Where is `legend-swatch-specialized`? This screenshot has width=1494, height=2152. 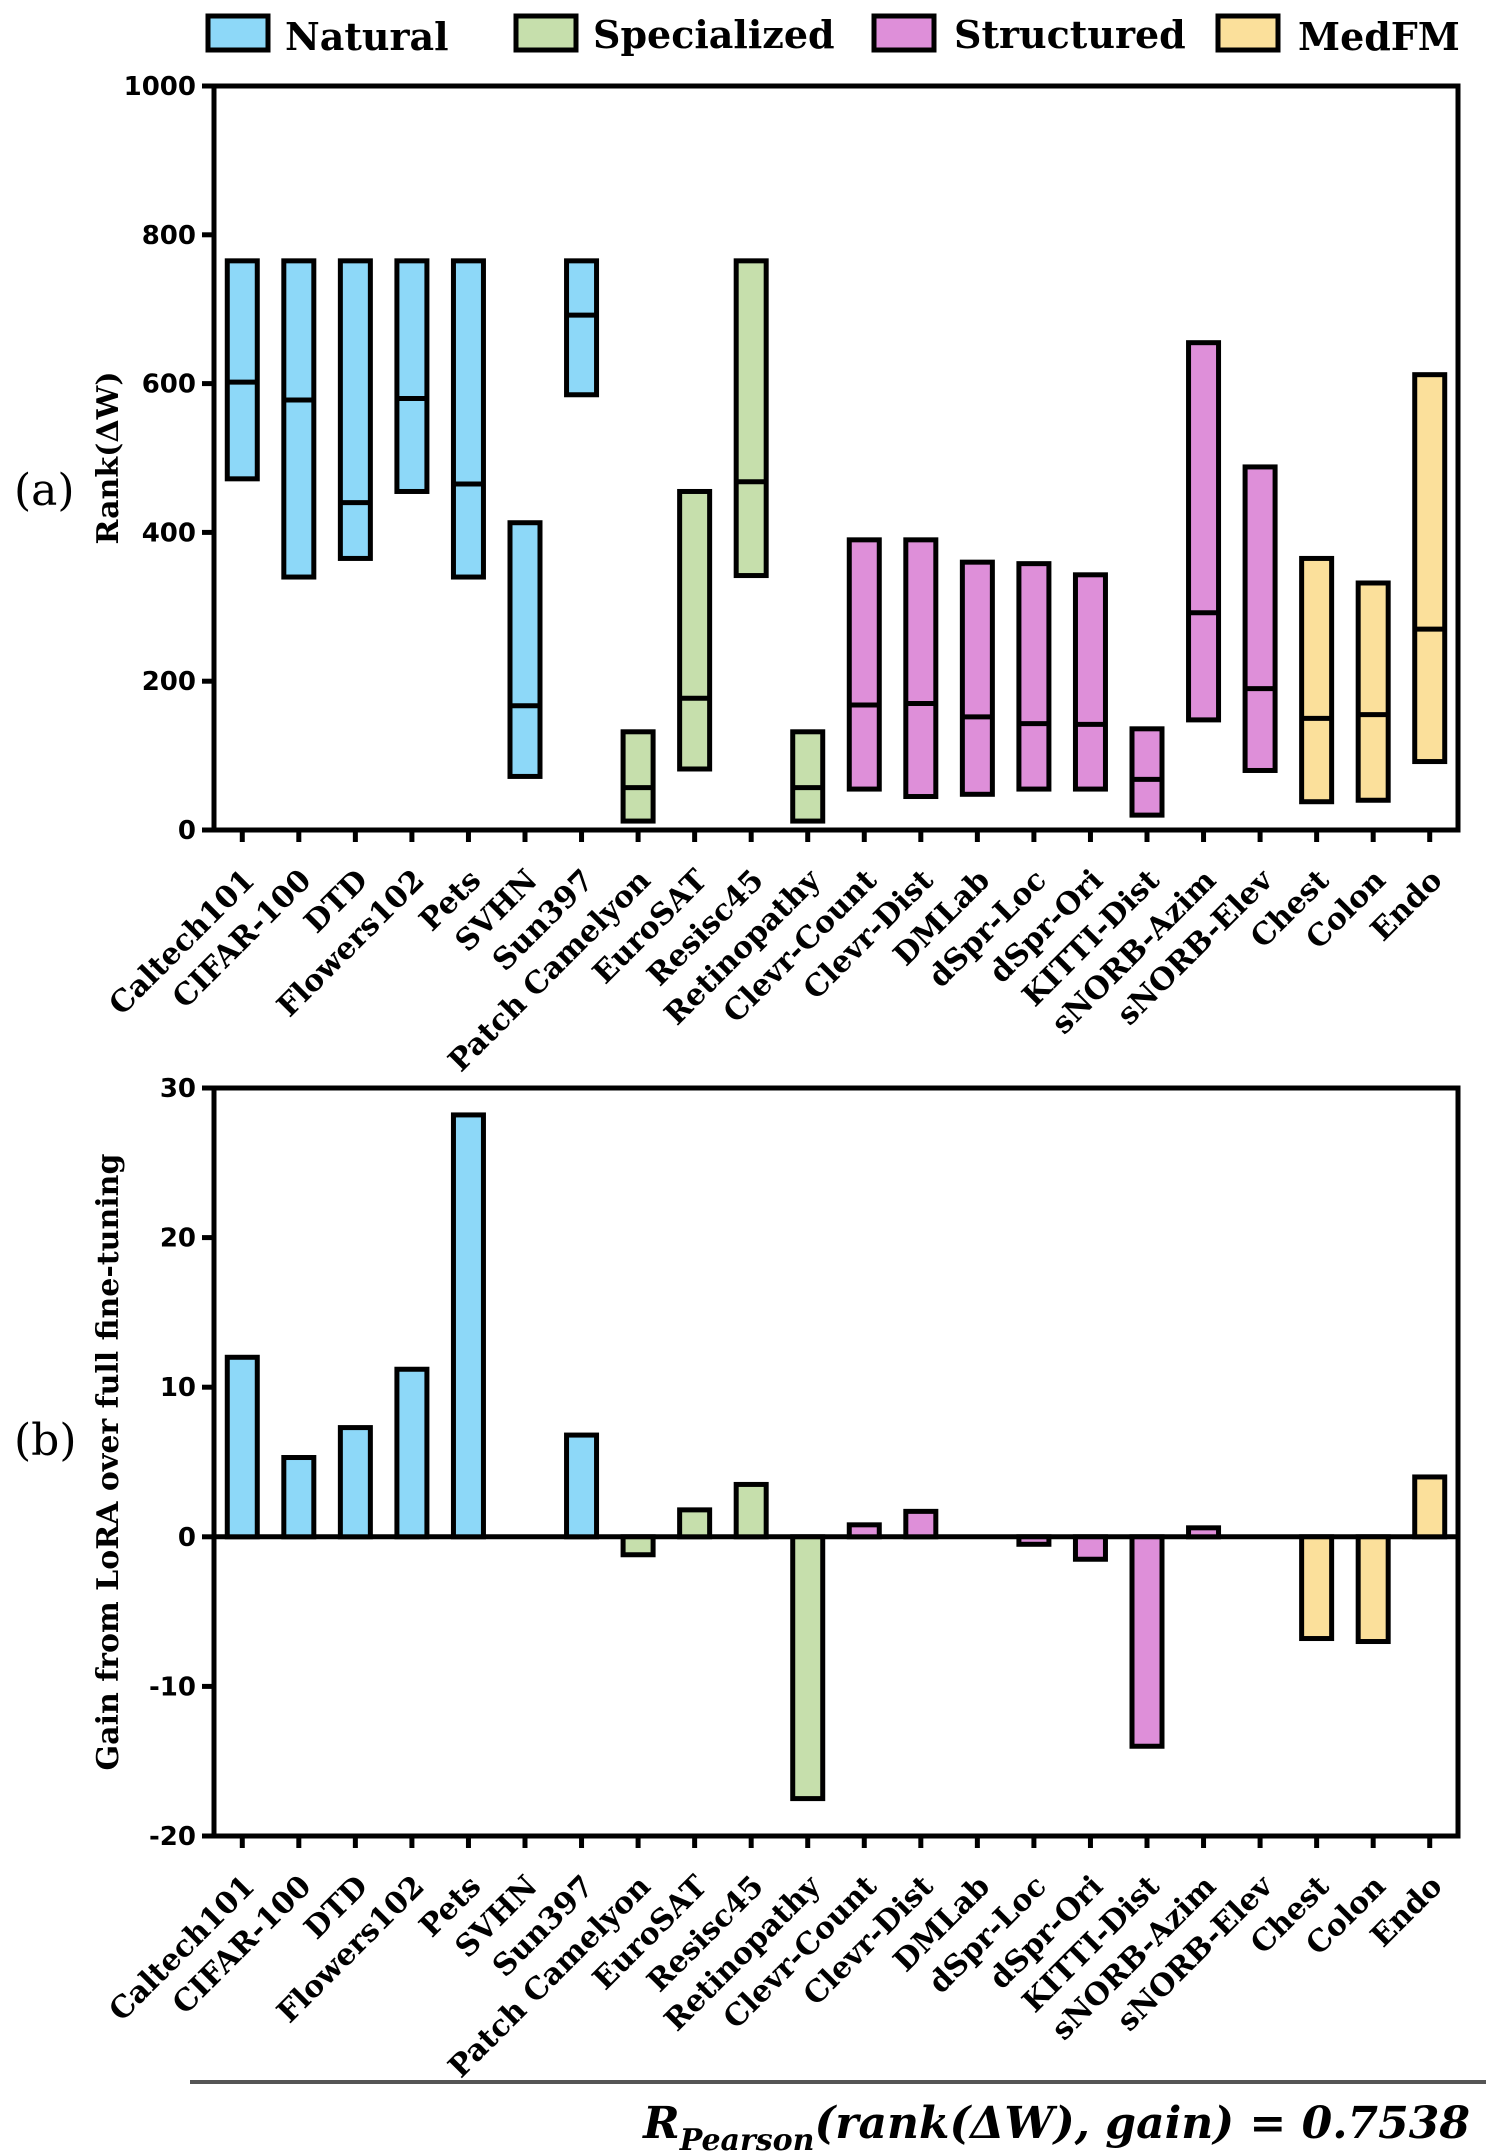
legend-swatch-specialized is located at coordinates (546, 33).